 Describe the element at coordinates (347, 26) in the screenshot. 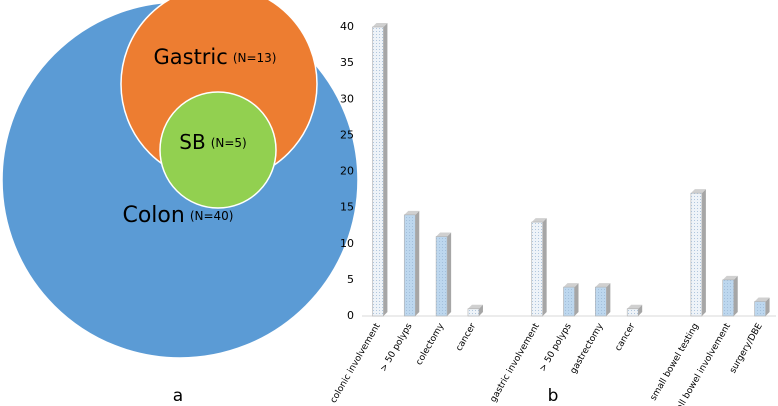

I see `y-tick-label: 40` at that location.